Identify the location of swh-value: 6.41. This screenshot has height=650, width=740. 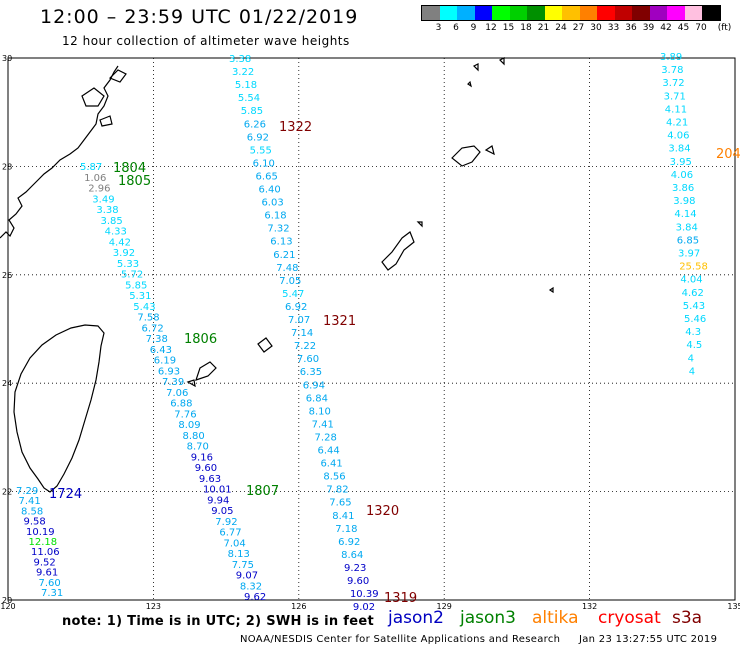
(331, 464).